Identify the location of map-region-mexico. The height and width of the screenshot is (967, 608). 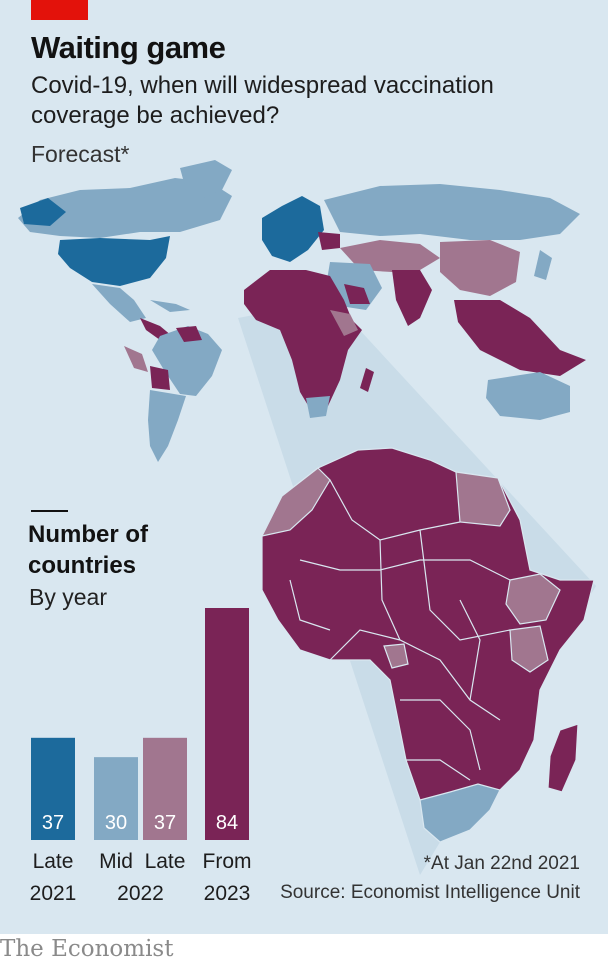
(119, 303).